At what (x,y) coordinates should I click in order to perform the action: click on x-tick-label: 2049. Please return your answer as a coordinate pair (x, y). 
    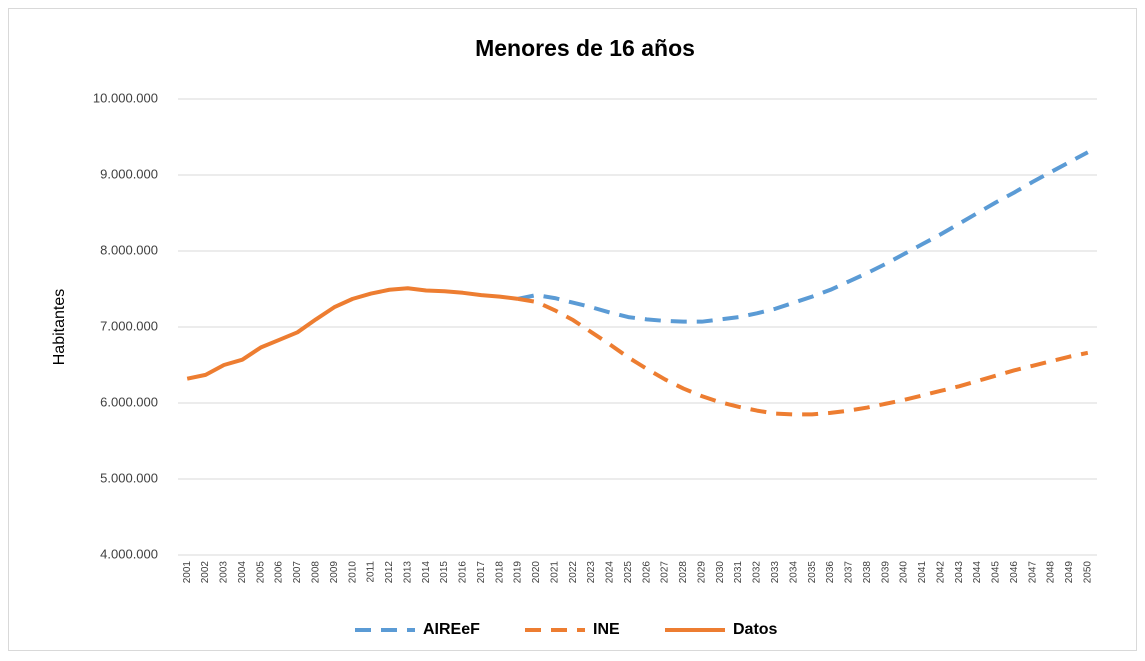
    Looking at the image, I should click on (1069, 572).